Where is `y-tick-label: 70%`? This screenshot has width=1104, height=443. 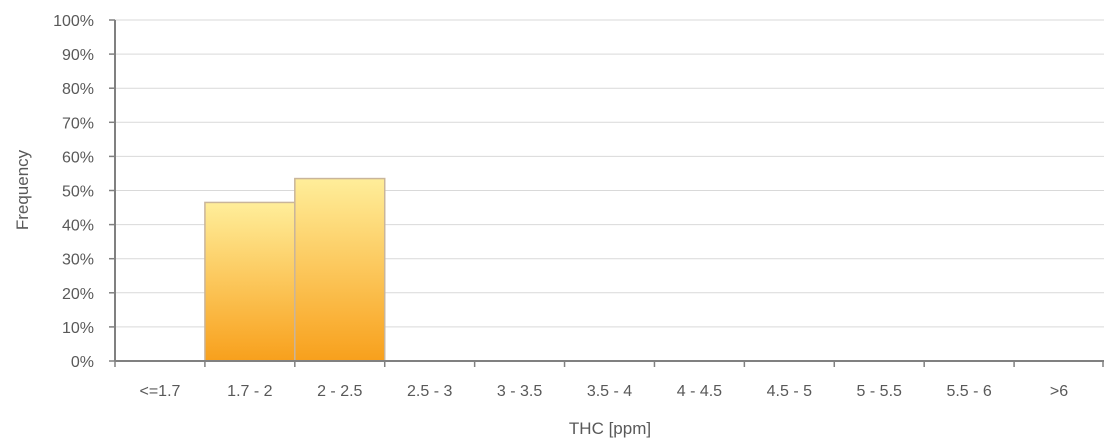 y-tick-label: 70% is located at coordinates (78, 123).